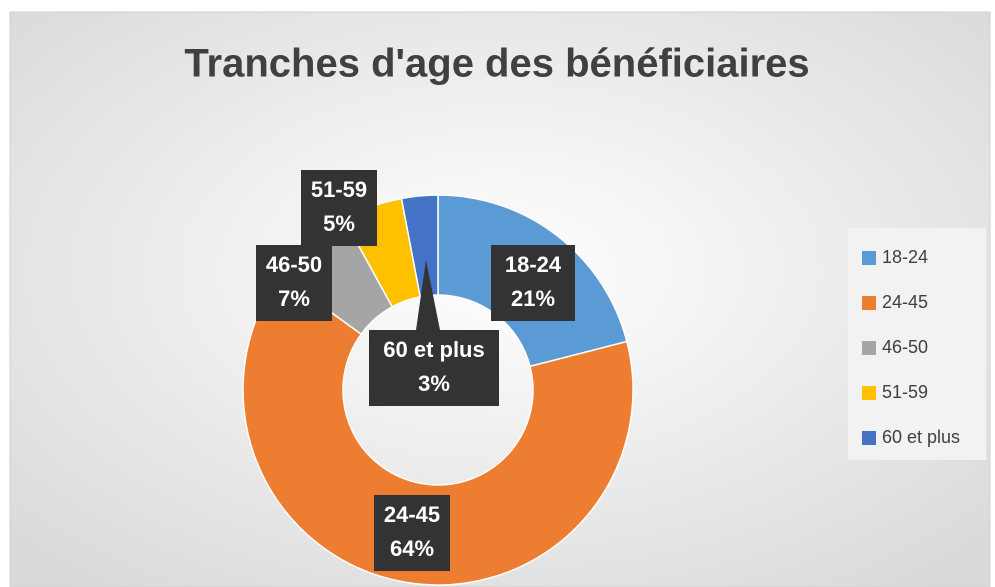 Image resolution: width=995 pixels, height=587 pixels. What do you see at coordinates (905, 302) in the screenshot?
I see `legend-label: 24-45` at bounding box center [905, 302].